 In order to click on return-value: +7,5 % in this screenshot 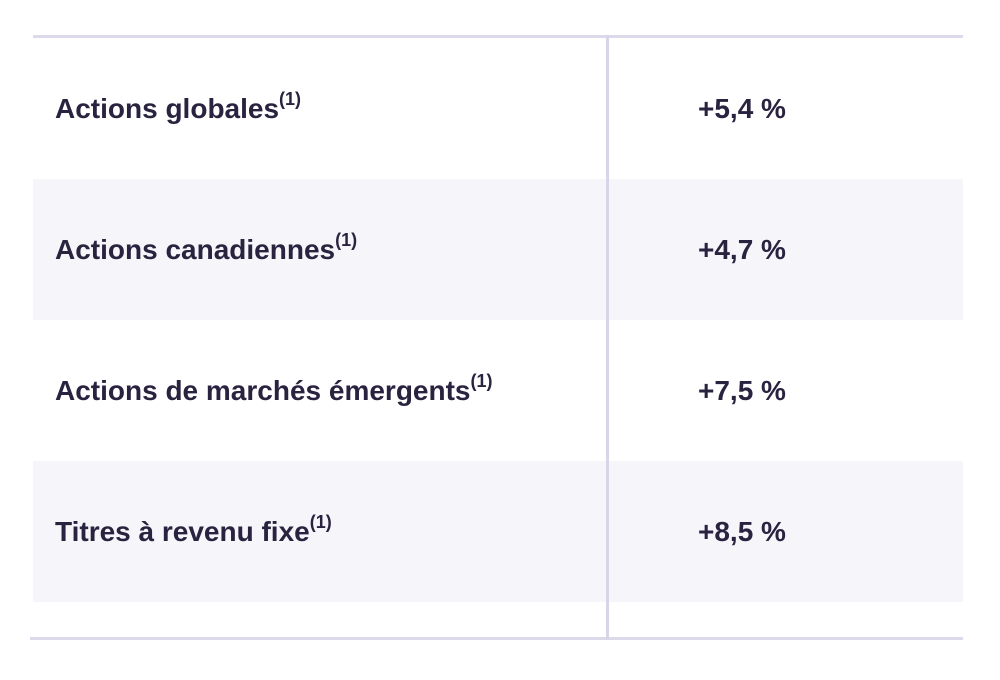, I will do `click(742, 390)`.